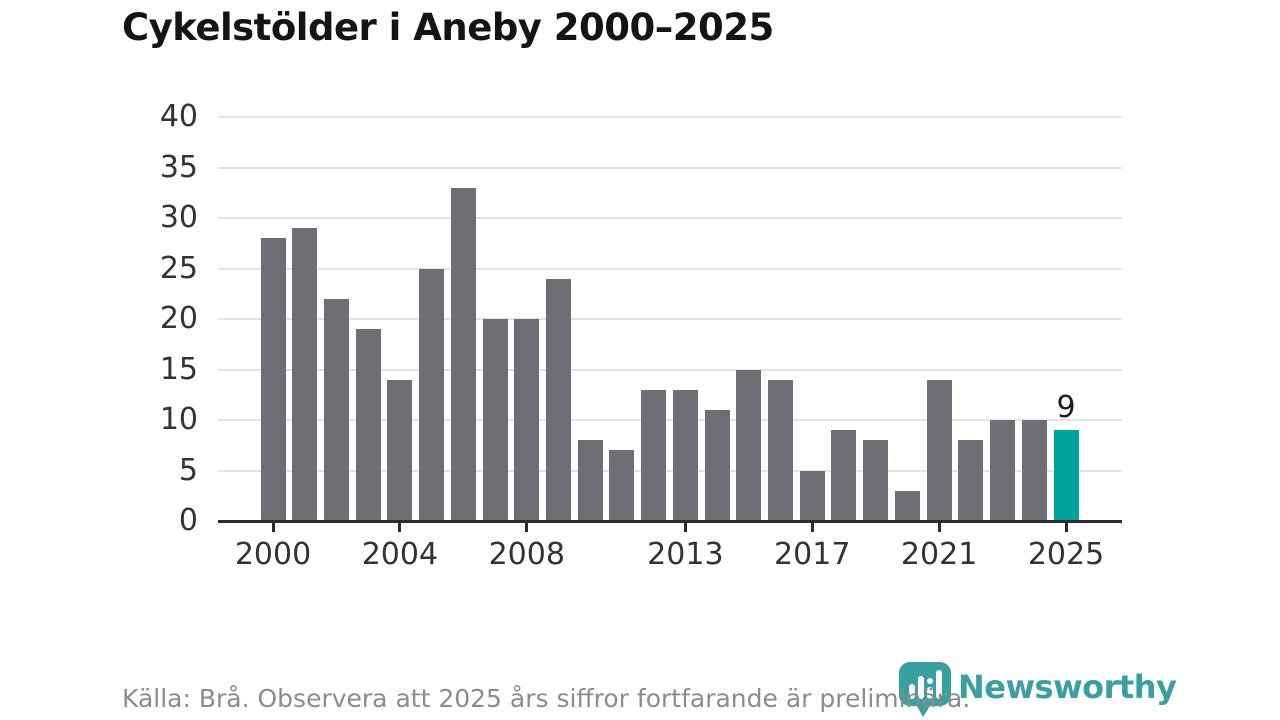 The height and width of the screenshot is (720, 1280). Describe the element at coordinates (939, 554) in the screenshot. I see `x-axis-label-2021: 2021` at that location.